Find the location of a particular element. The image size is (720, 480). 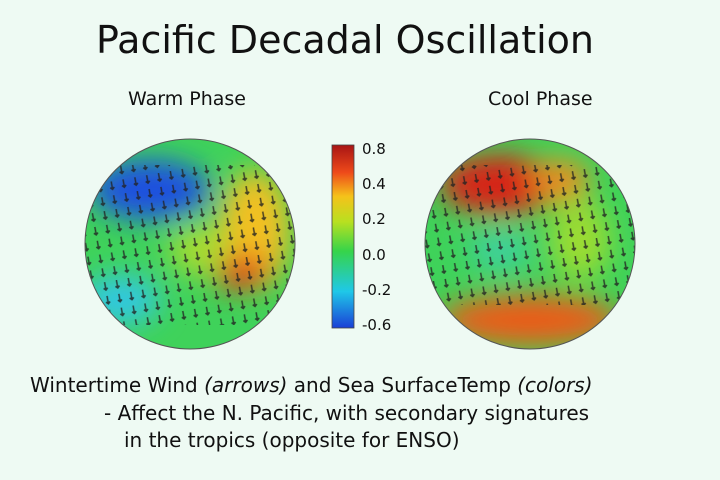

panel-label: Cool Phase is located at coordinates (540, 99).